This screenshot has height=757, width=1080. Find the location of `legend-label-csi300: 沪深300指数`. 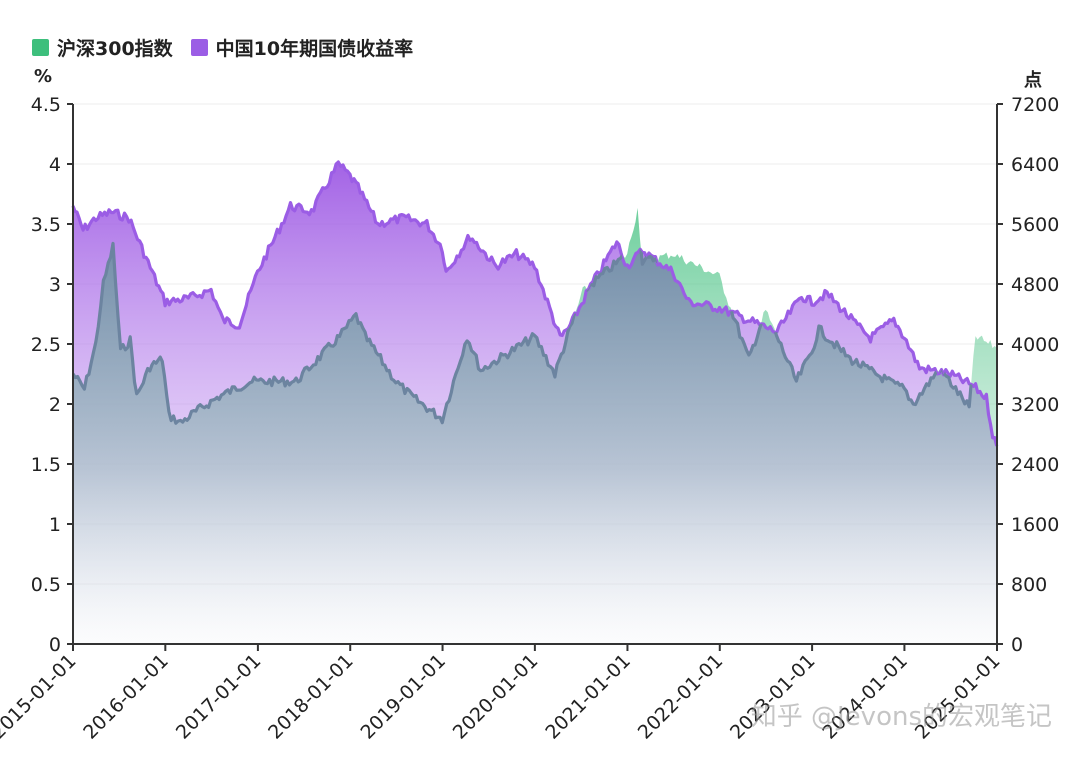

legend-label-csi300: 沪深300指数 is located at coordinates (115, 49).